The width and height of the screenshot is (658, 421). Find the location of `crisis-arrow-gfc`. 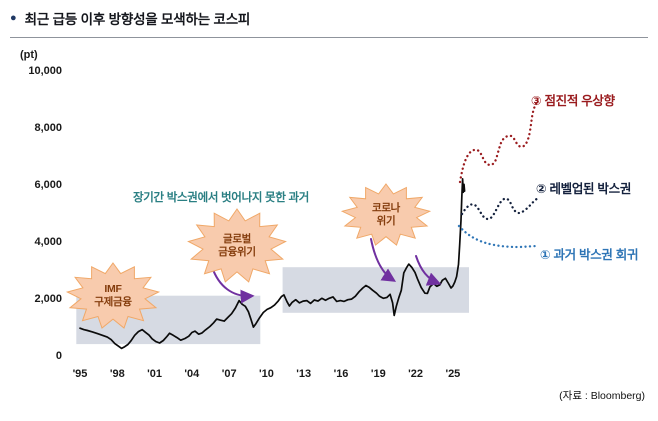

crisis-arrow-gfc is located at coordinates (233, 285).